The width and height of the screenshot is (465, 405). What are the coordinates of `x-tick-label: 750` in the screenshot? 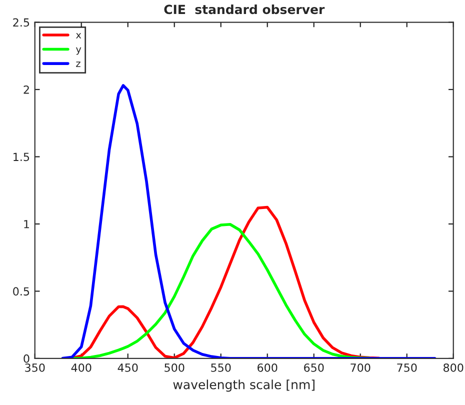 It's located at (407, 367).